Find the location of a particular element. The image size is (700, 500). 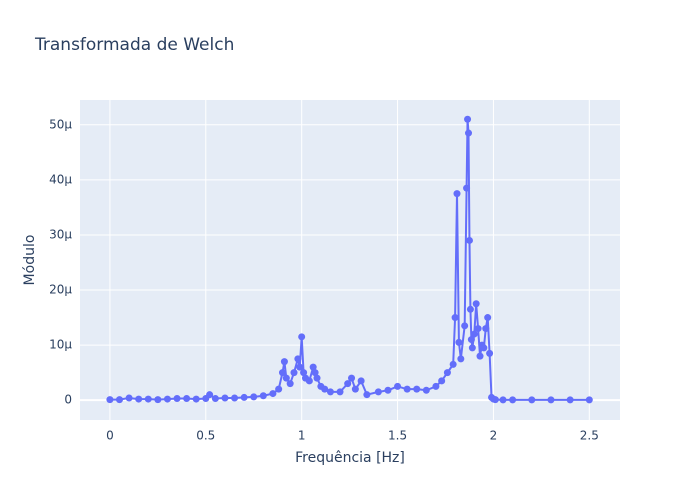

y-tick-label: 20μ is located at coordinates (60, 290).